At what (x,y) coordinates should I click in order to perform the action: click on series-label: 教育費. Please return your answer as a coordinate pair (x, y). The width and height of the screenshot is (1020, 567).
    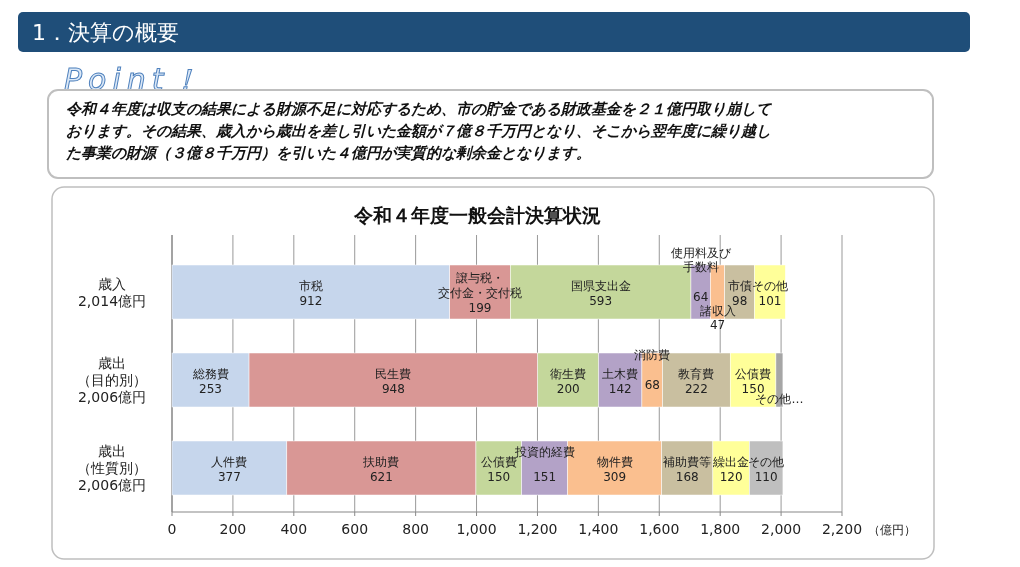
    Looking at the image, I should click on (696, 373).